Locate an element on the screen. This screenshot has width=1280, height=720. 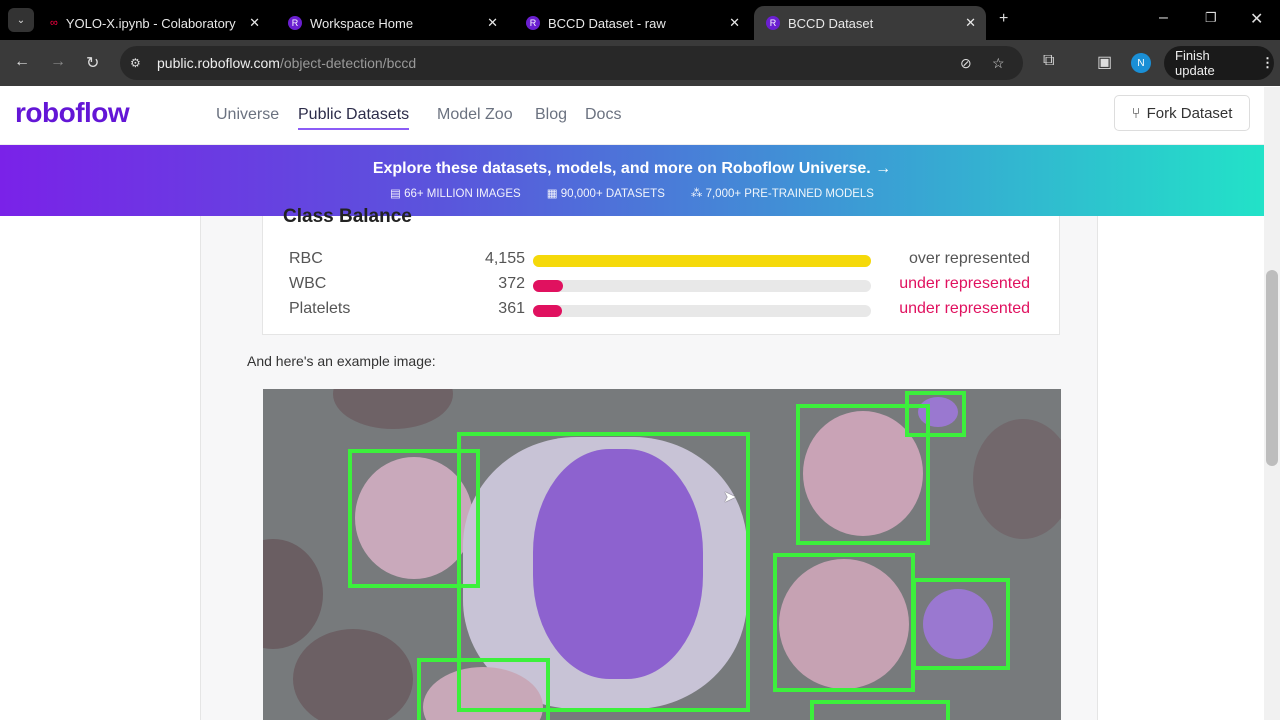
class-row-platelets: Platelets 361 under represented is located at coordinates (659, 308).